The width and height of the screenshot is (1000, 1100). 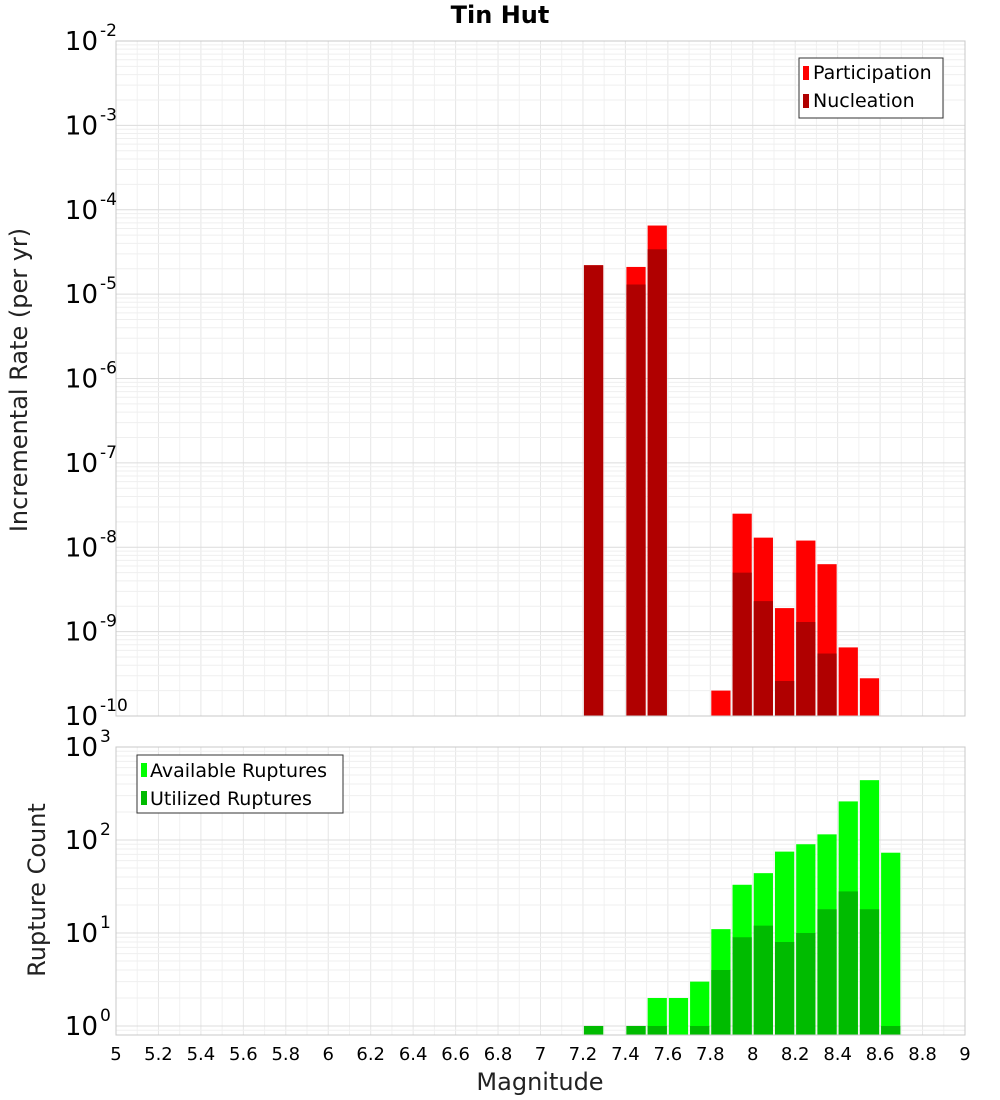 What do you see at coordinates (413, 1054) in the screenshot?
I see `x-tick-label: 6.4` at bounding box center [413, 1054].